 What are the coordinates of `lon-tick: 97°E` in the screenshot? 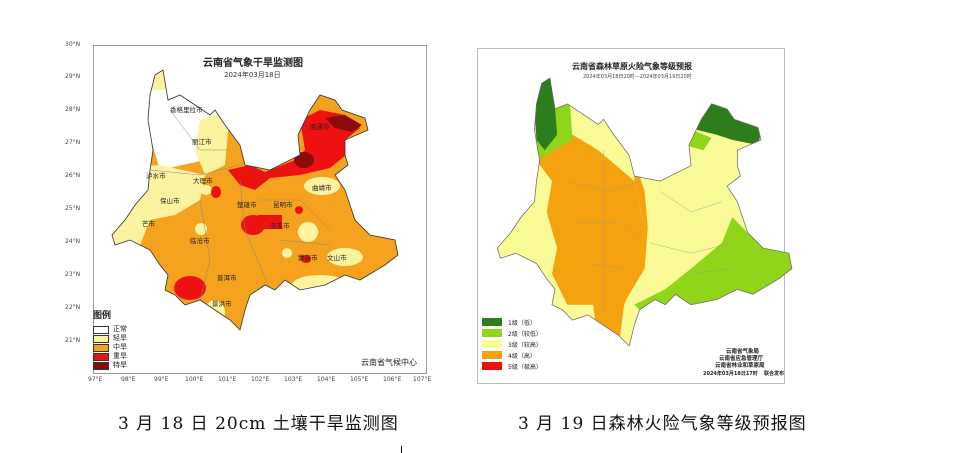 It's located at (95, 379).